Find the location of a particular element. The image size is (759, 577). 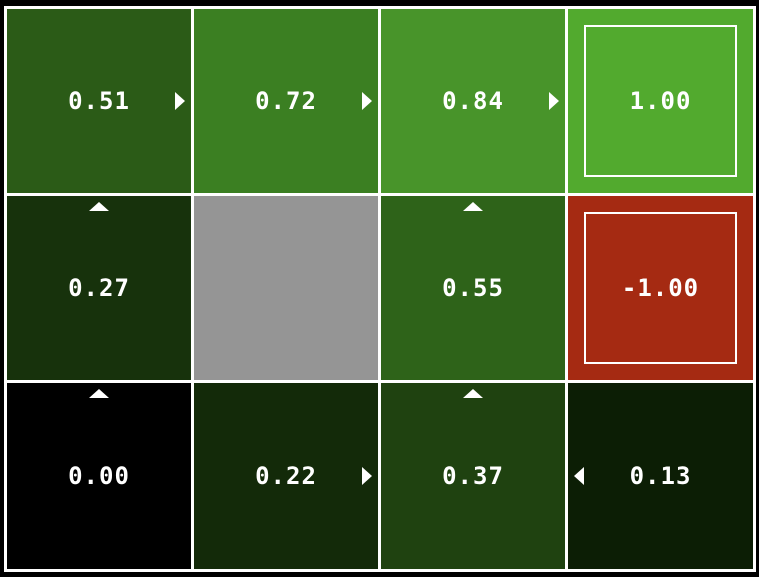

state-value-label: 0.37 is located at coordinates (473, 476).